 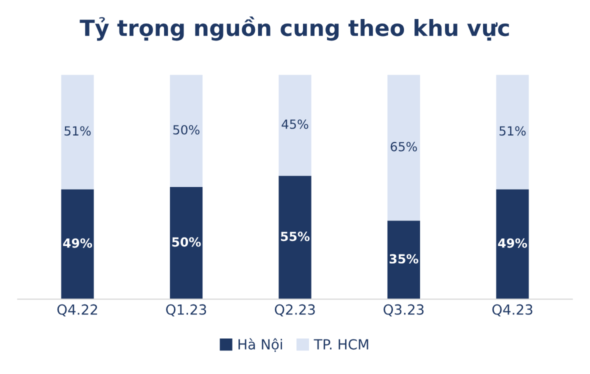 I want to click on data-label: 45%, so click(x=295, y=124).